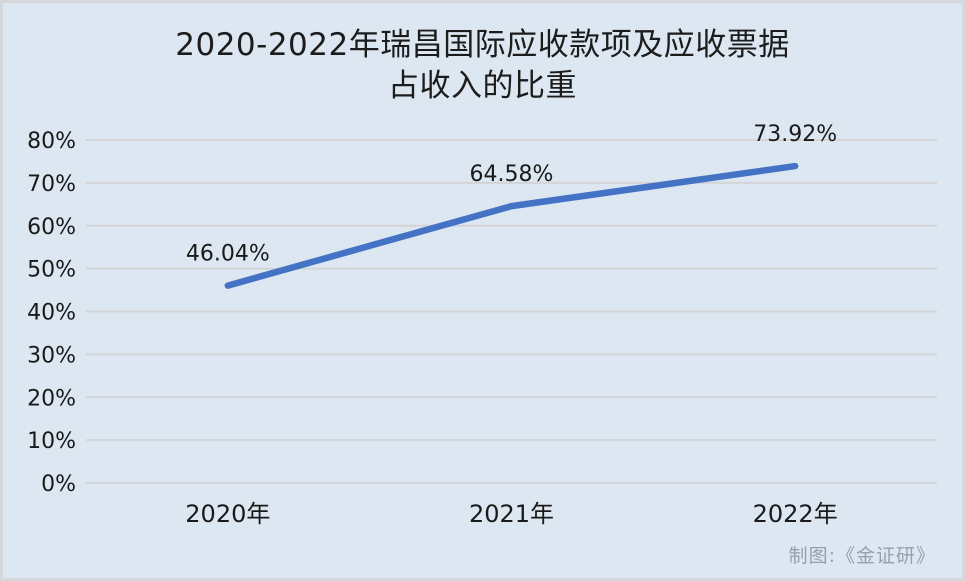  Describe the element at coordinates (482, 66) in the screenshot. I see `chart-title: 2020-2022年瑞昌国际应收款项及应收票据 占收入的比重` at that location.